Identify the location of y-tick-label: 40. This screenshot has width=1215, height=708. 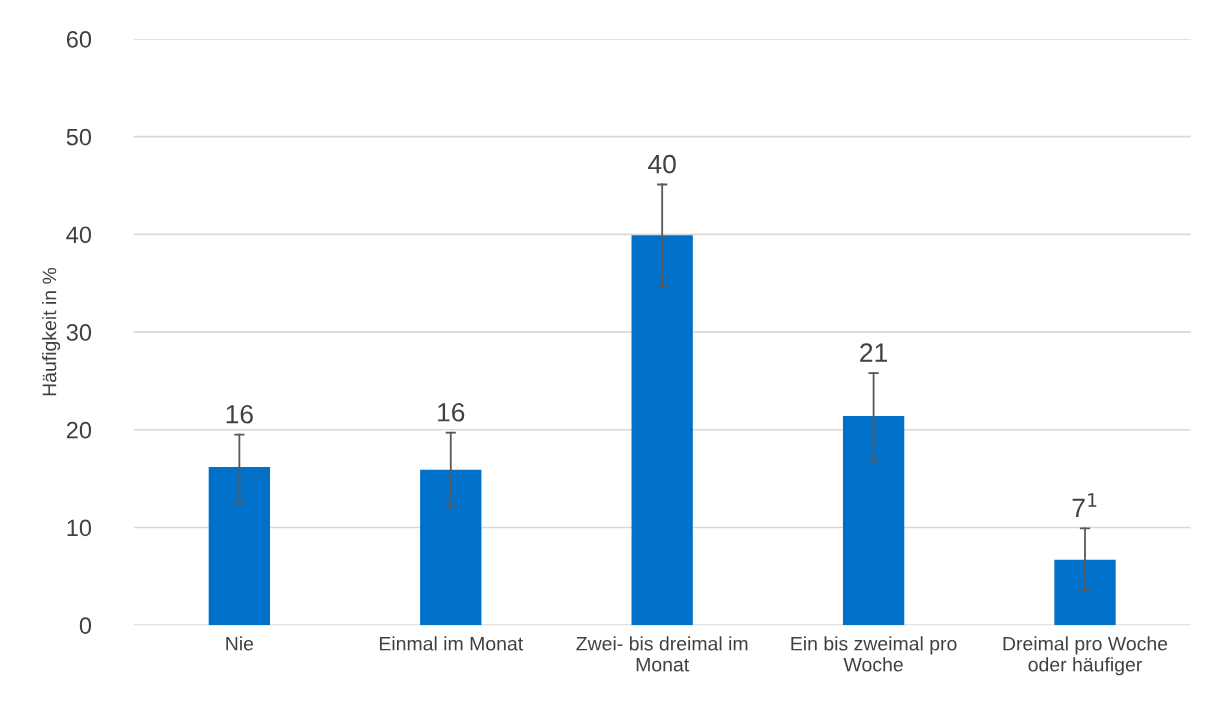
(79, 235).